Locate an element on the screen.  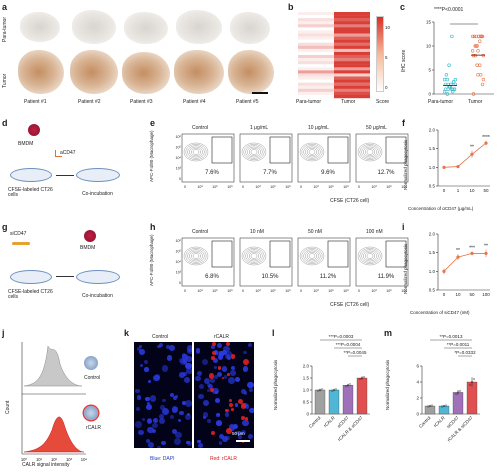
bar-stat-label: *P=0.0332 is located at coordinates (465, 352).